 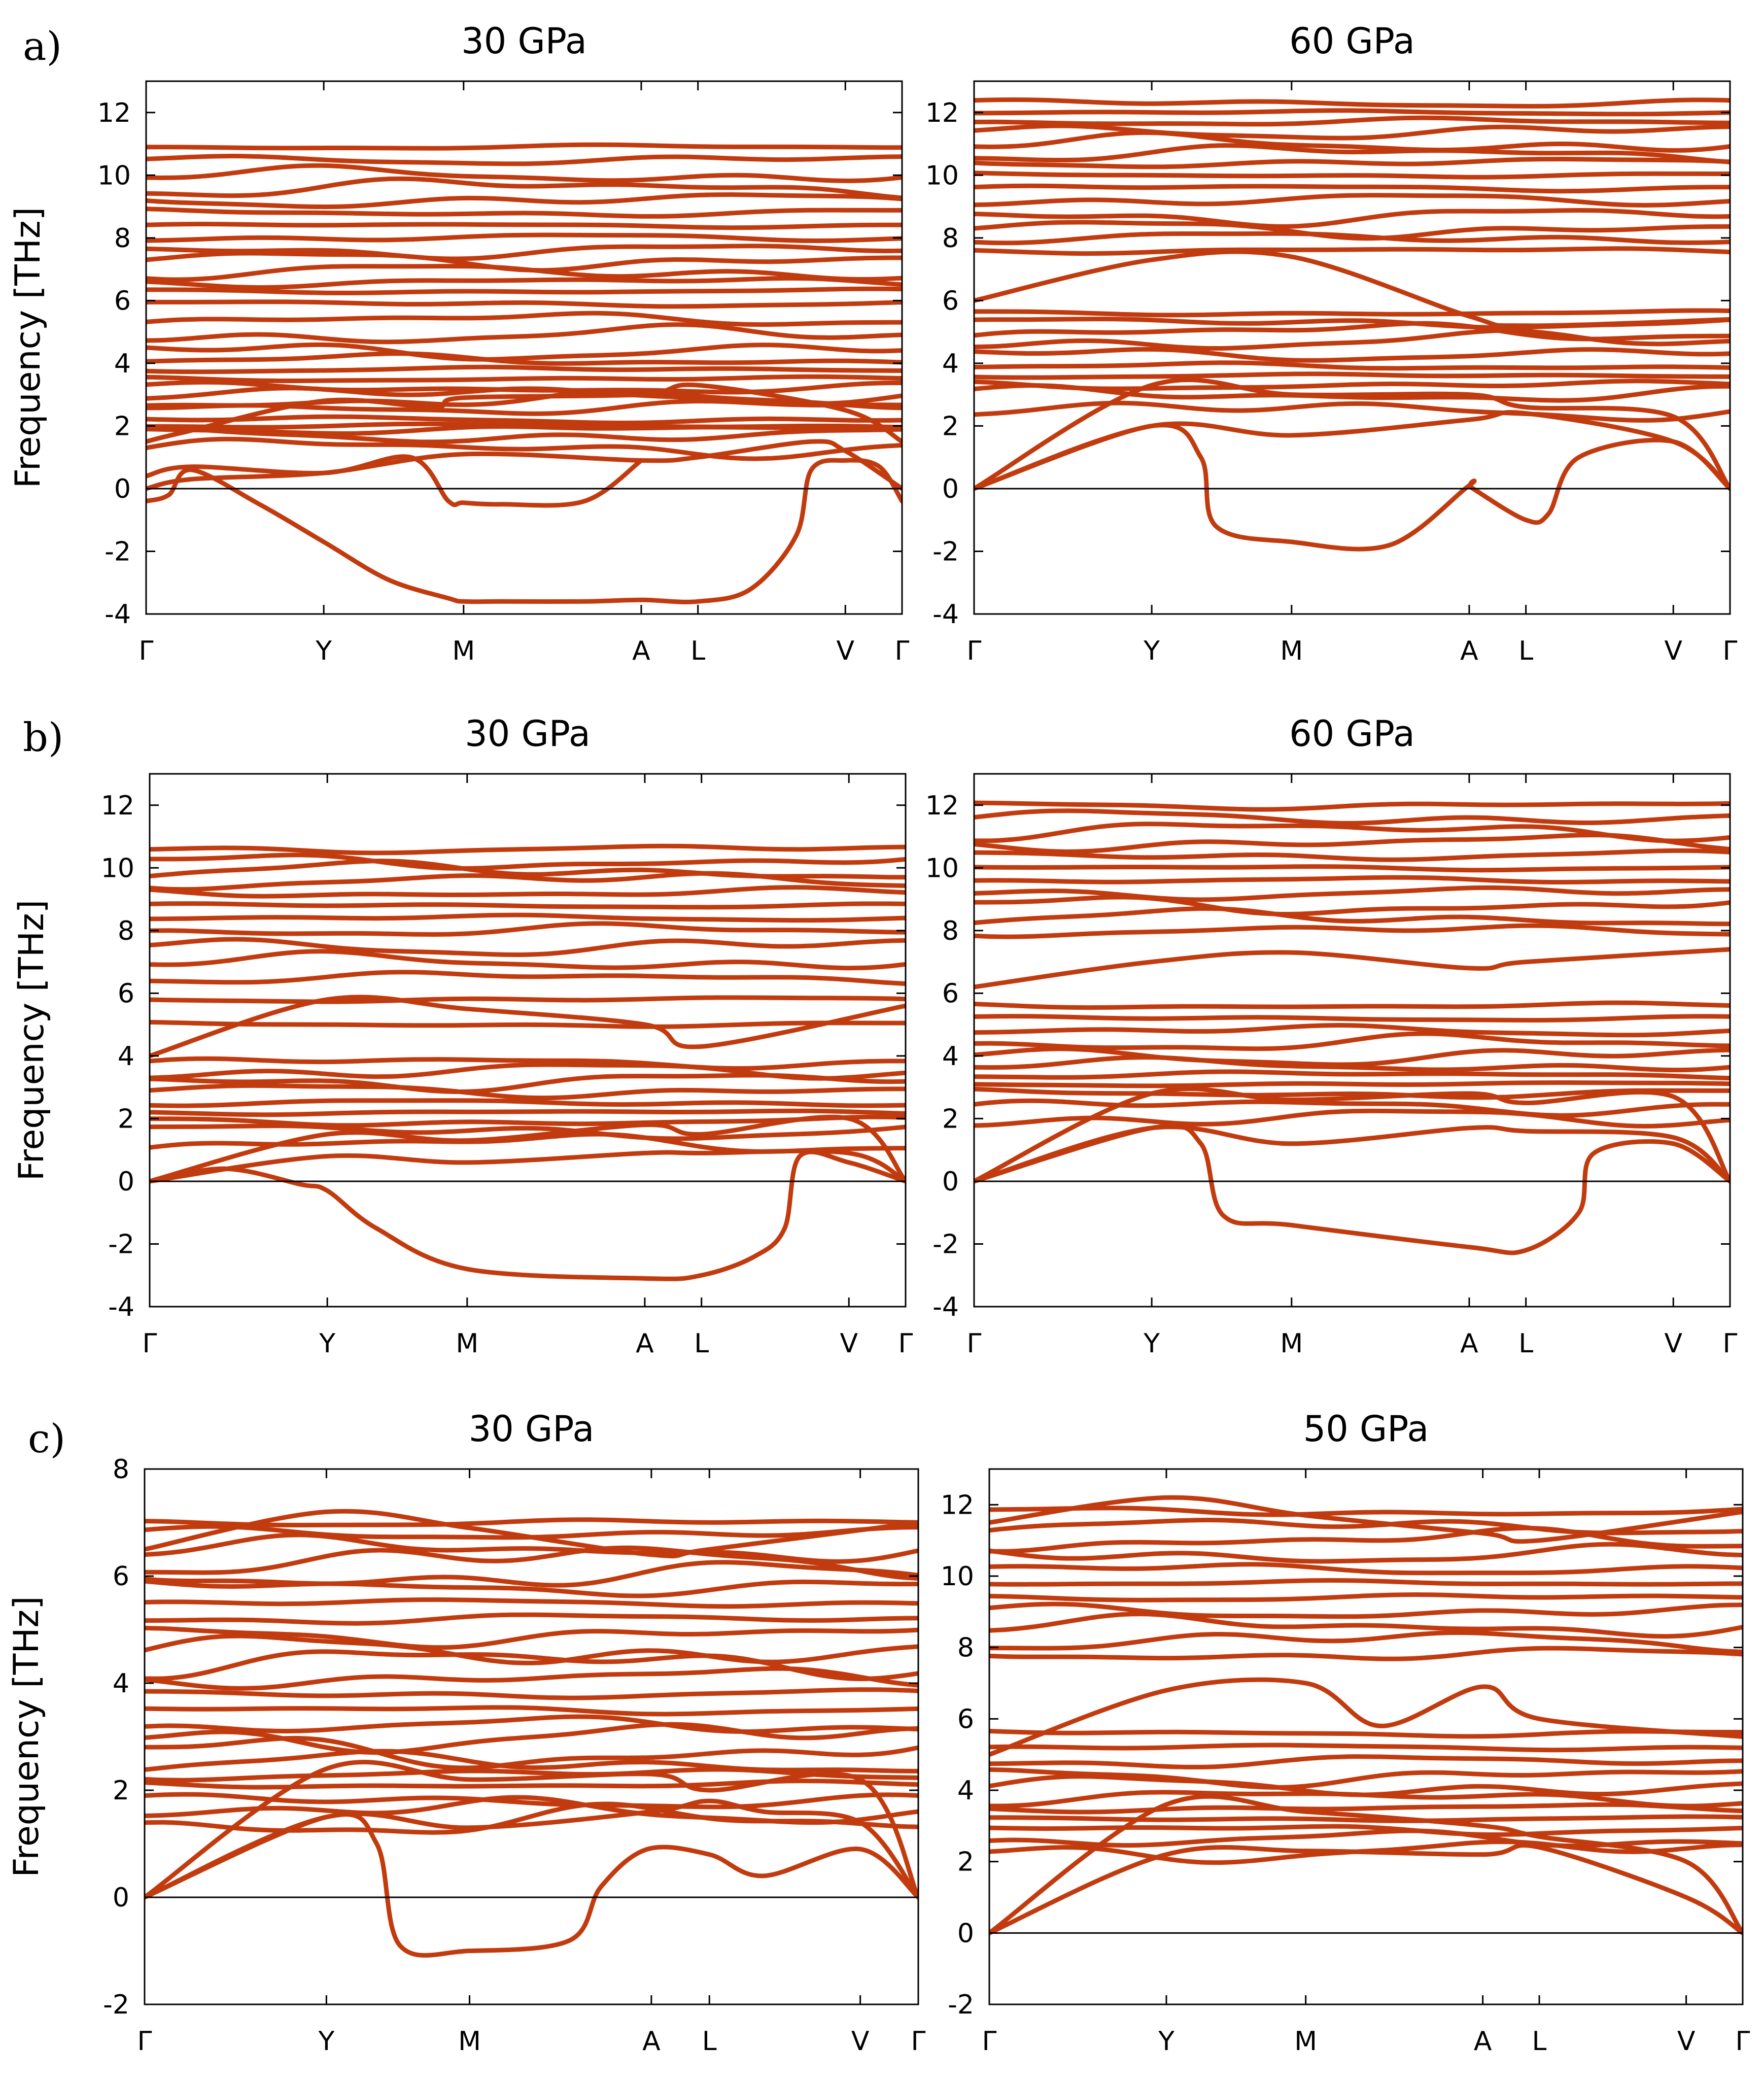 I want to click on plot-title: 30 GPa, so click(x=528, y=734).